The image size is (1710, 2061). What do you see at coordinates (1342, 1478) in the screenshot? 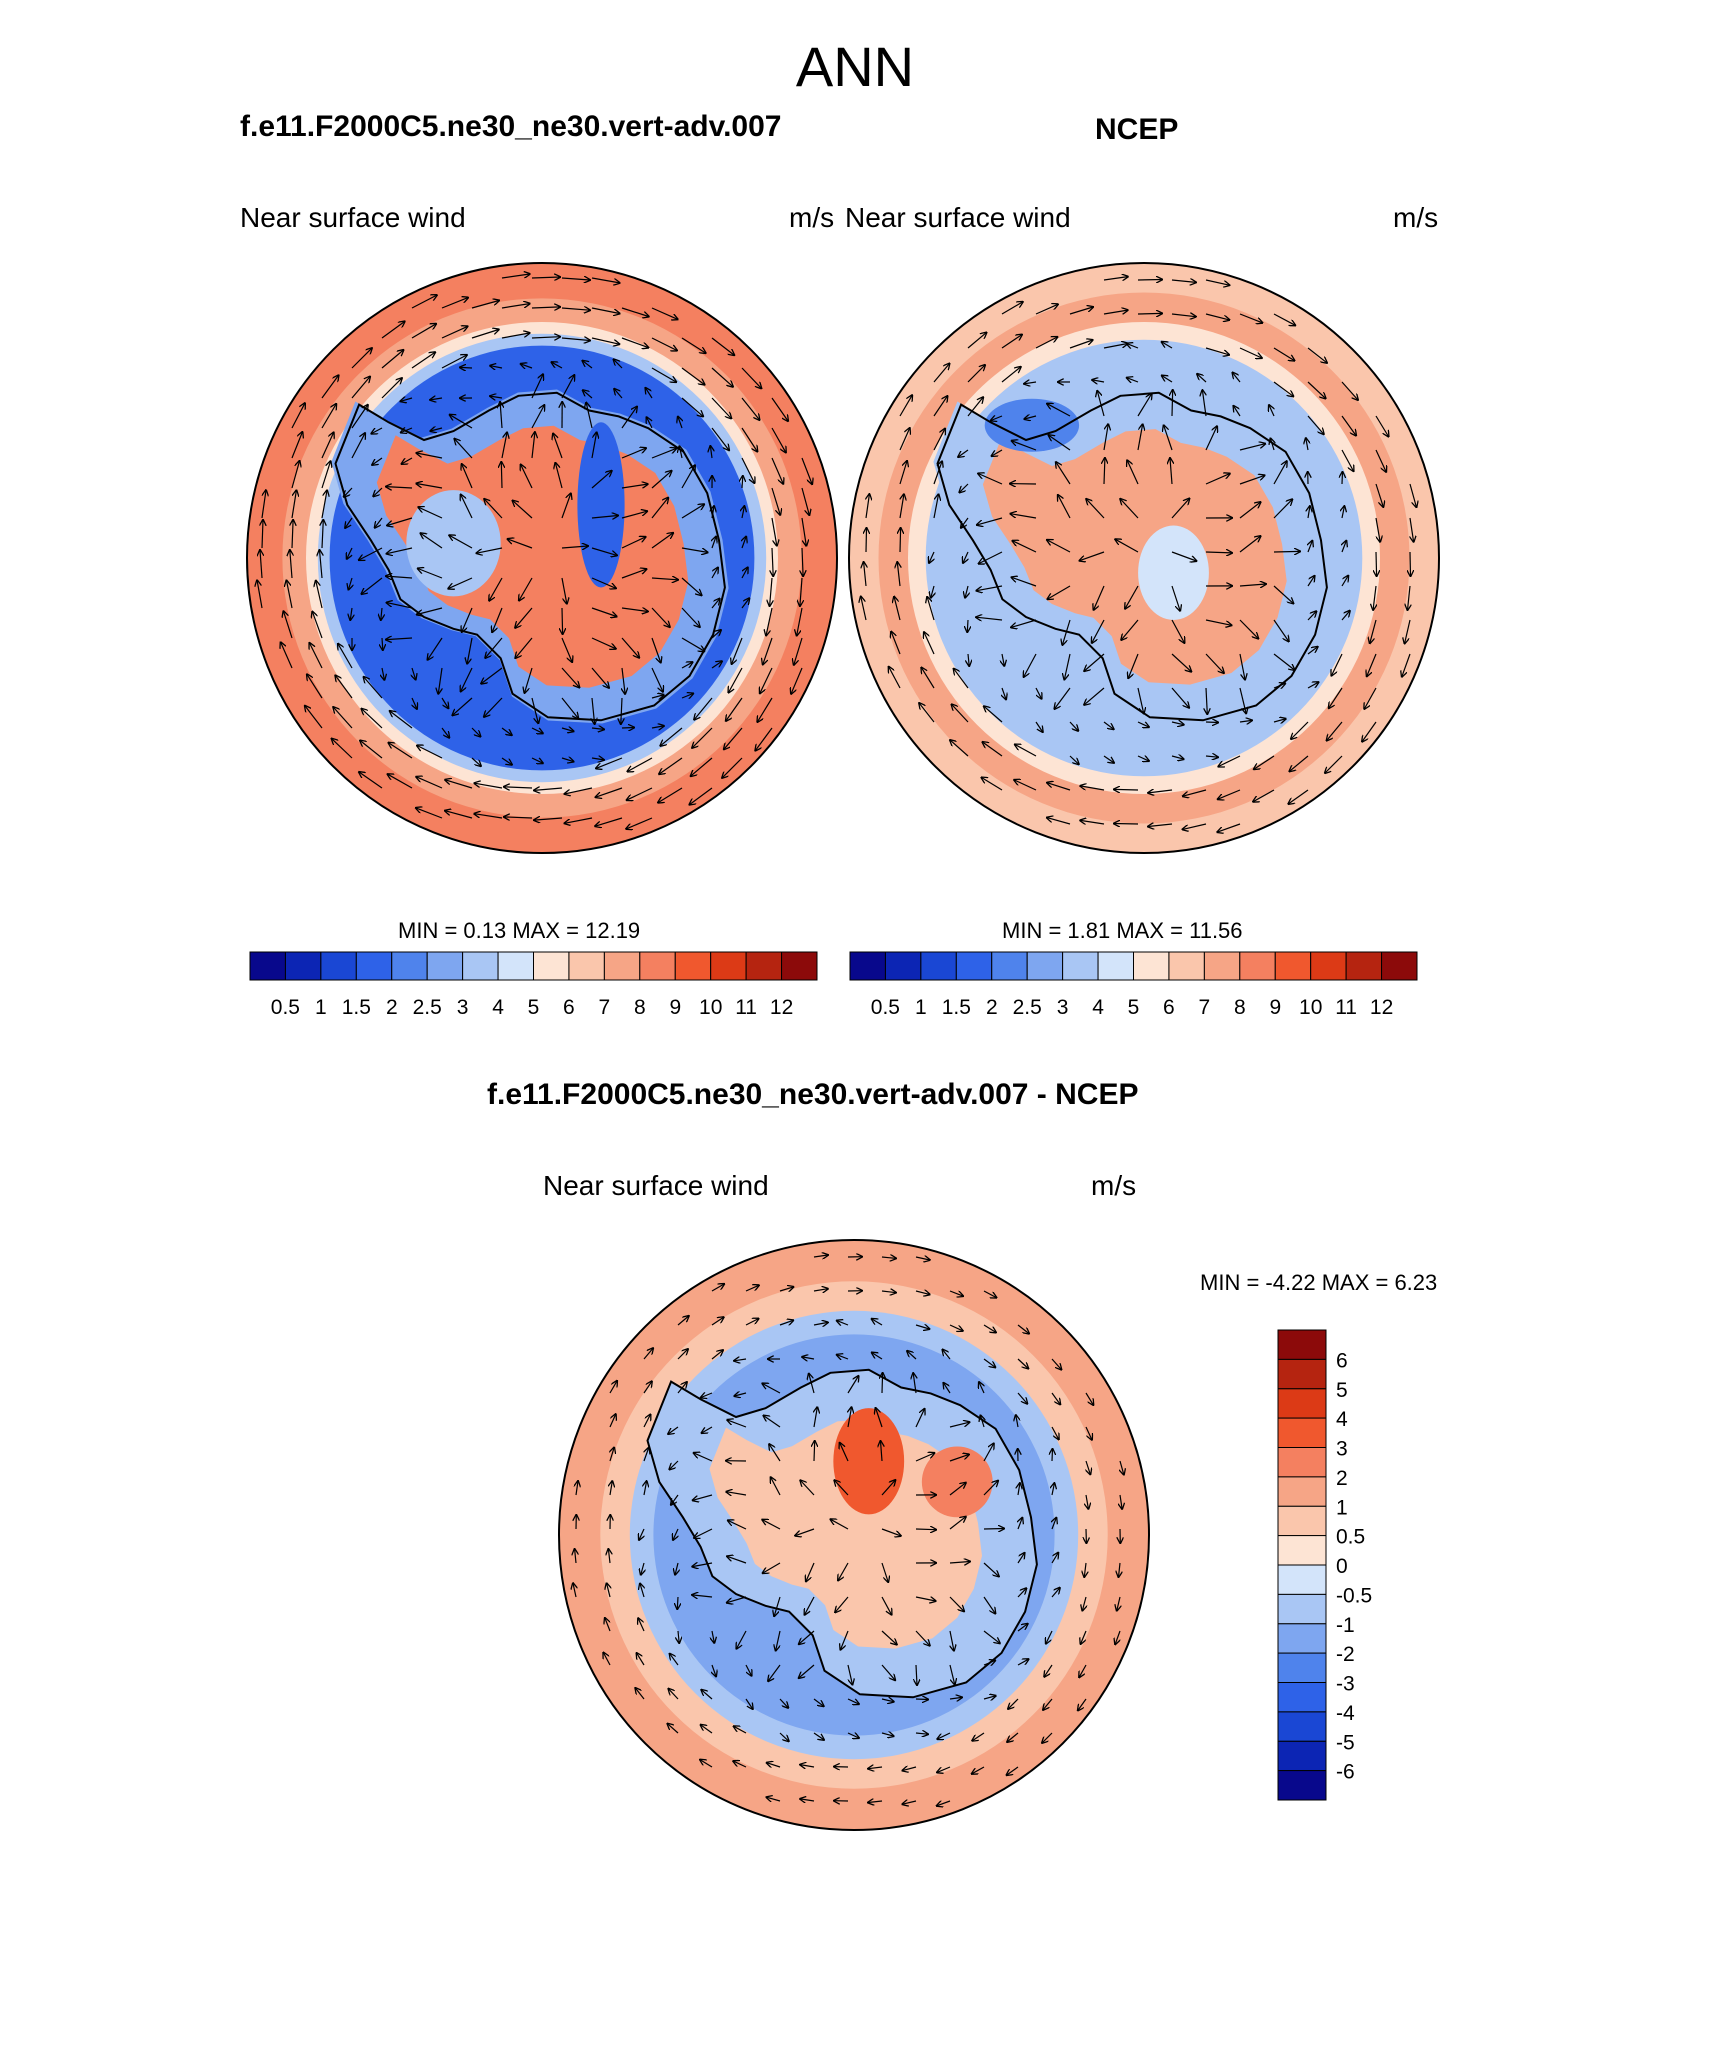
I see `colorbar-tick-label: 2` at bounding box center [1342, 1478].